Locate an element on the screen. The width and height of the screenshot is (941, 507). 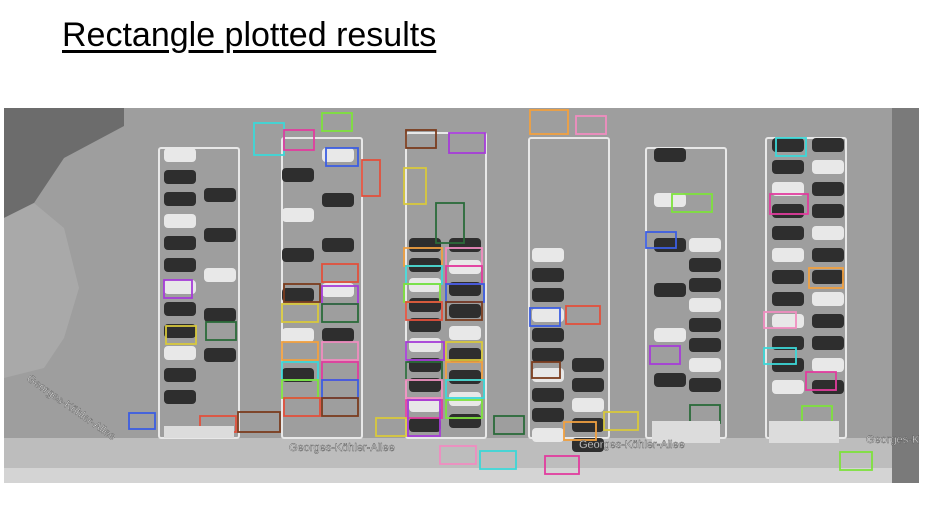
street-label-bottom-right: Georges-Köhler-Allee is located at coordinates (632, 445).